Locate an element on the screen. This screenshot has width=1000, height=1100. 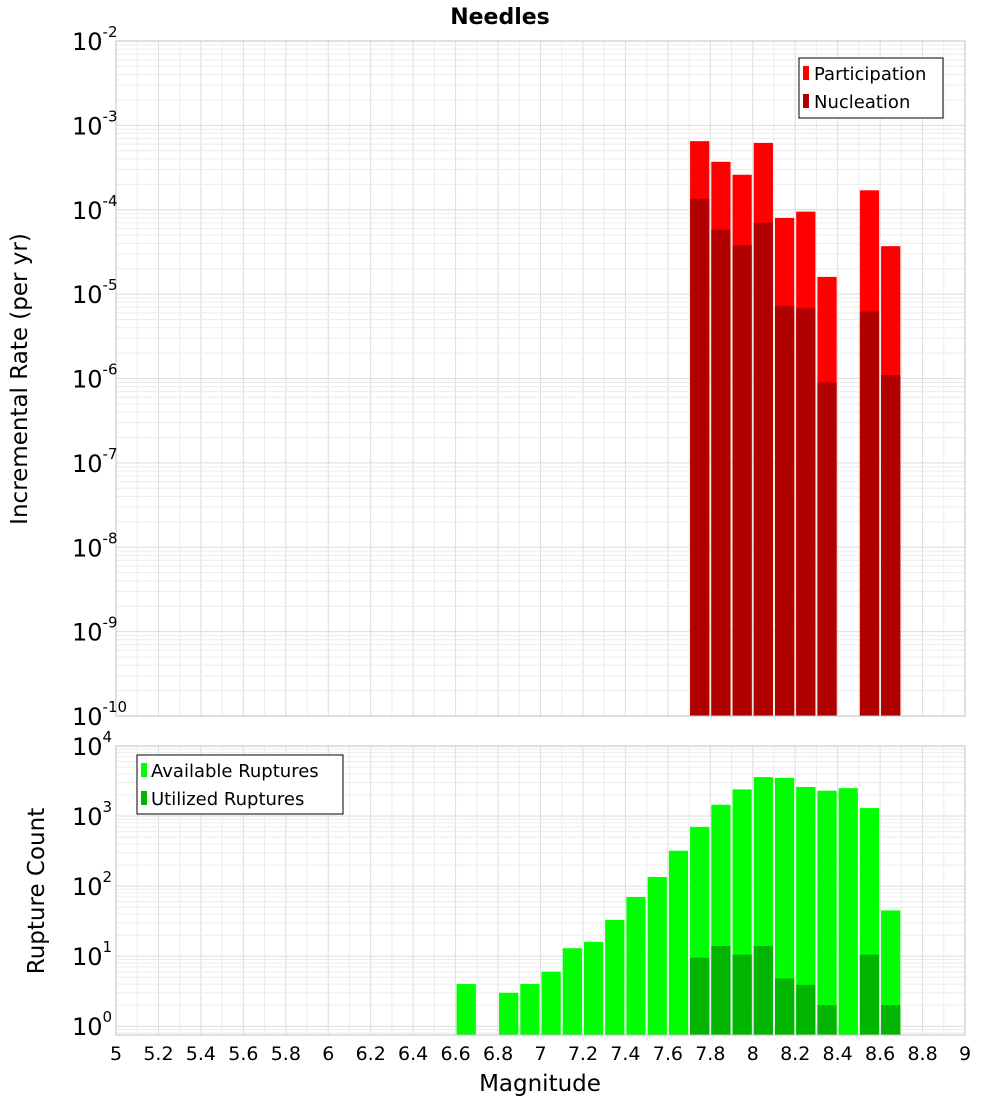
y-tick-label: 10² is located at coordinates (92, 884).